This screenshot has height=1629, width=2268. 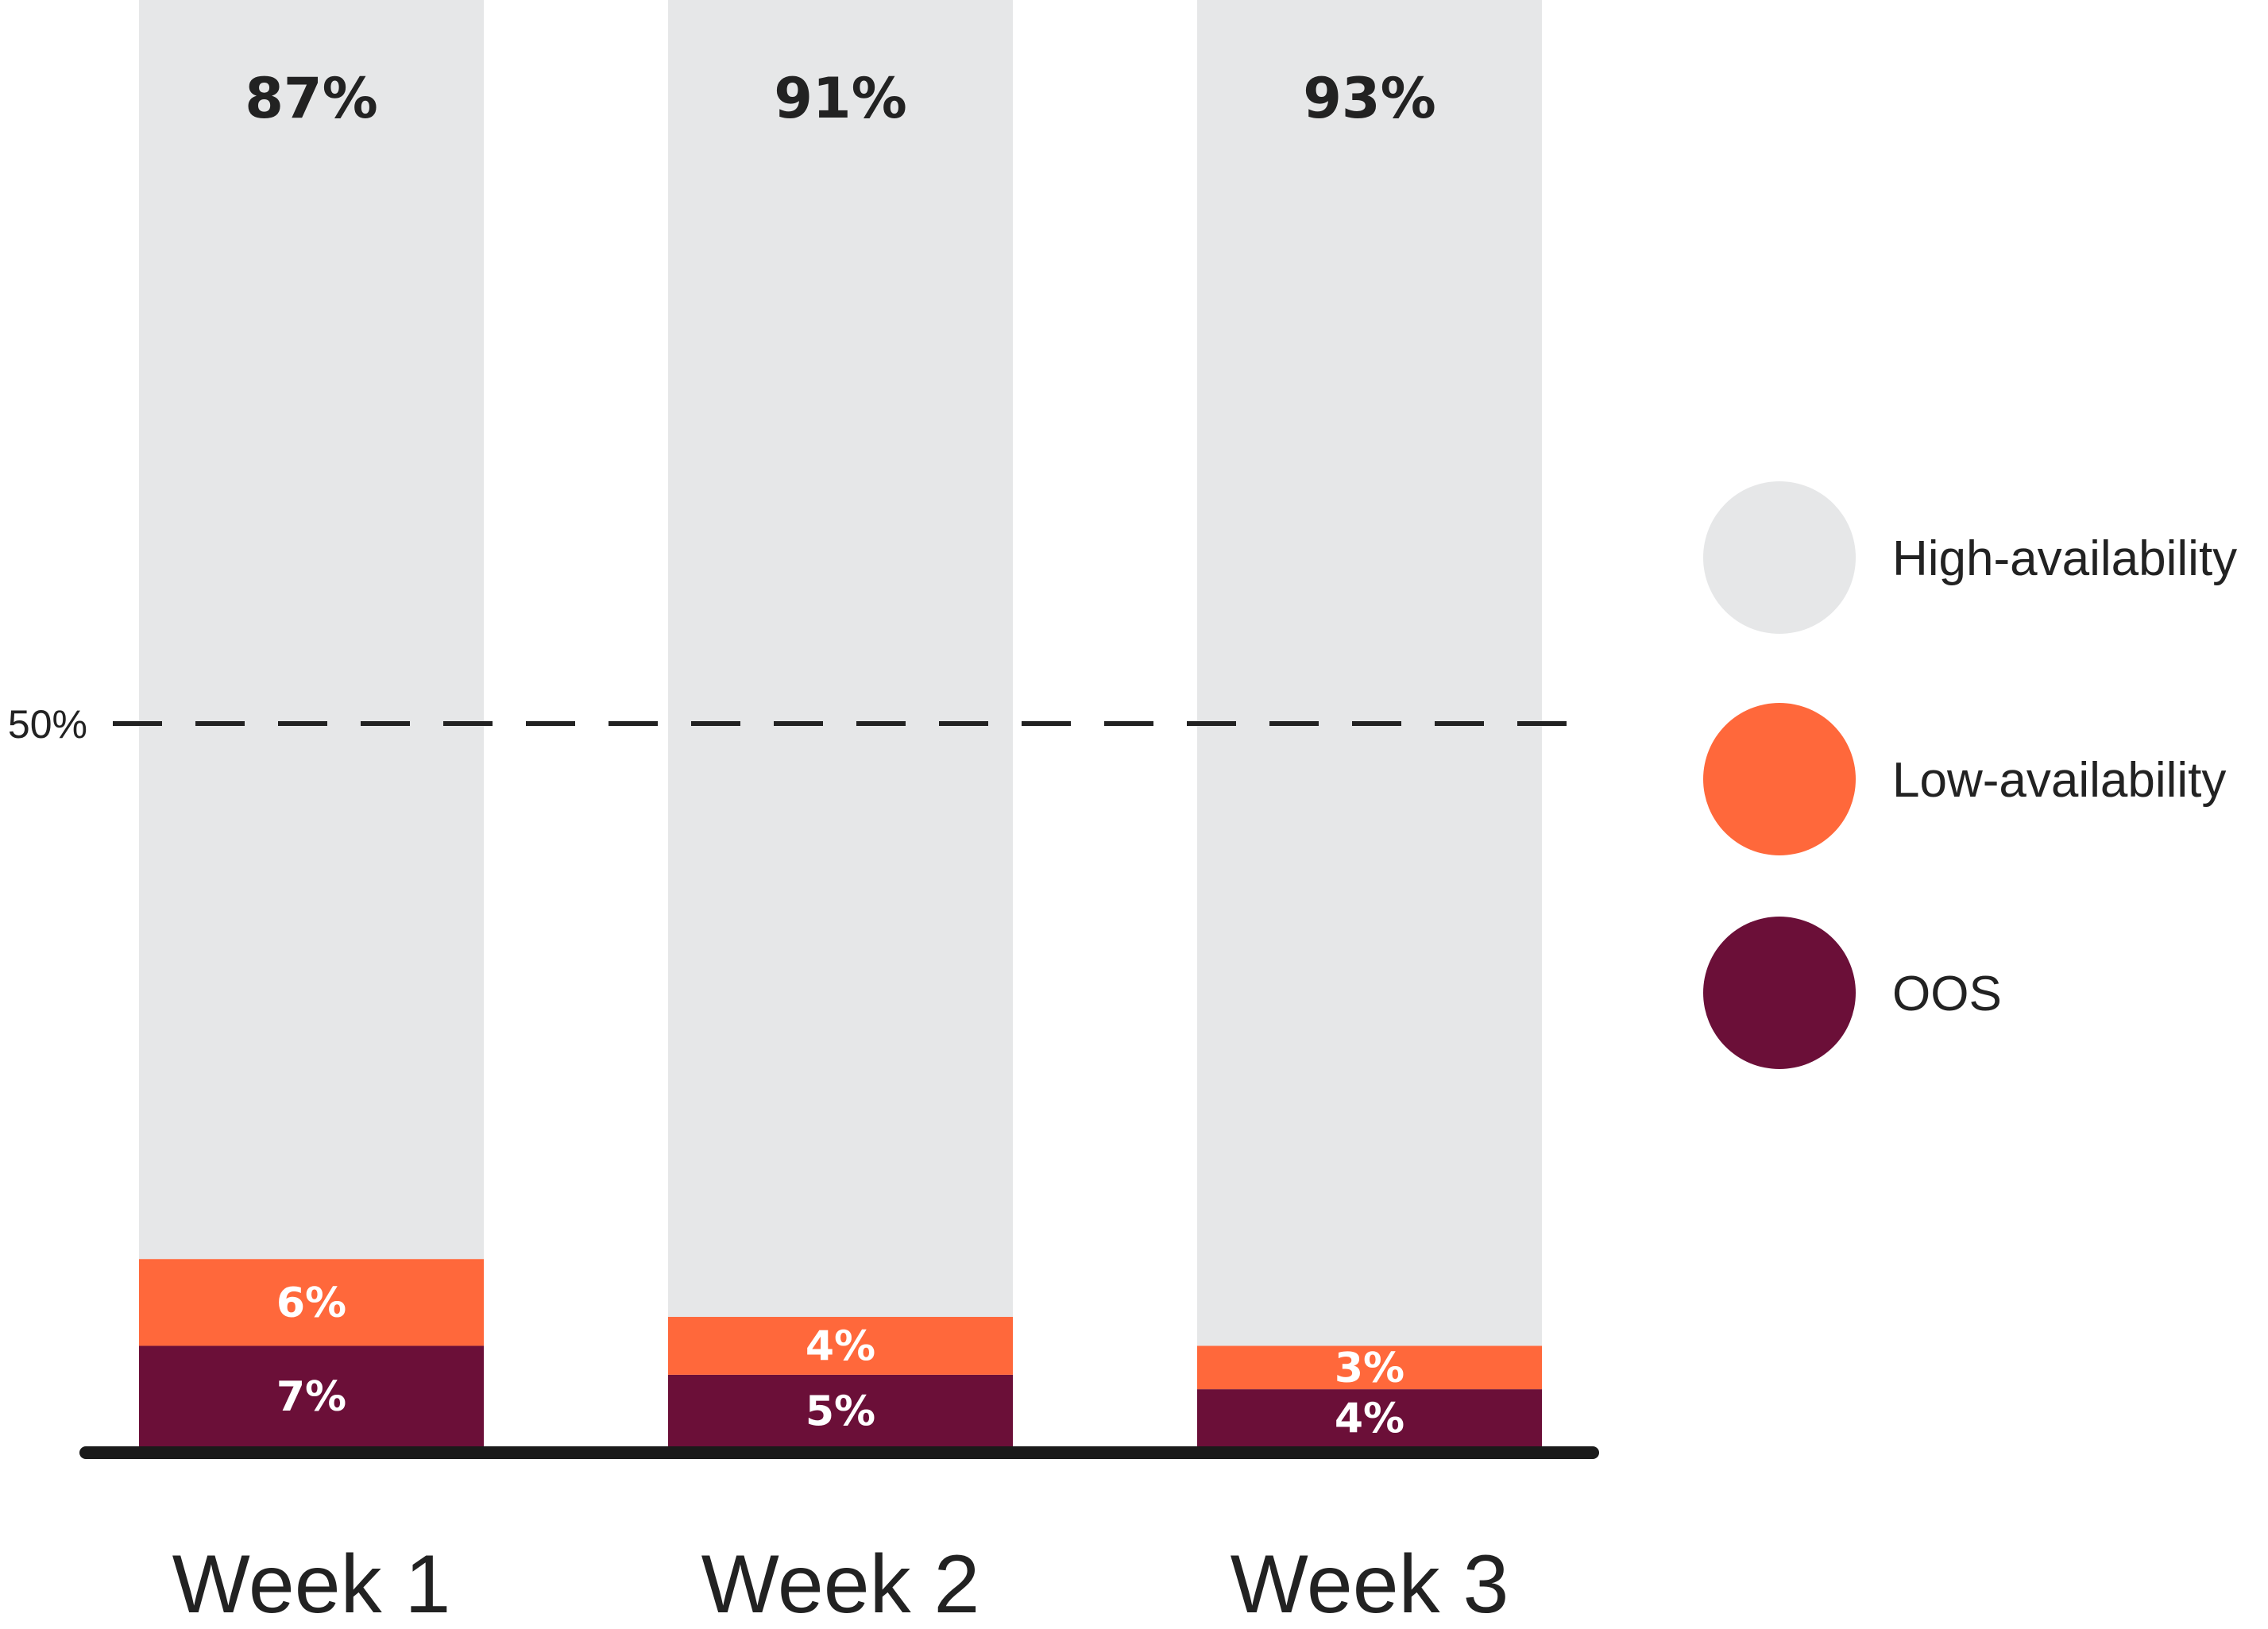 What do you see at coordinates (1369, 98) in the screenshot?
I see `data-label-high-availability-week-3: 93%` at bounding box center [1369, 98].